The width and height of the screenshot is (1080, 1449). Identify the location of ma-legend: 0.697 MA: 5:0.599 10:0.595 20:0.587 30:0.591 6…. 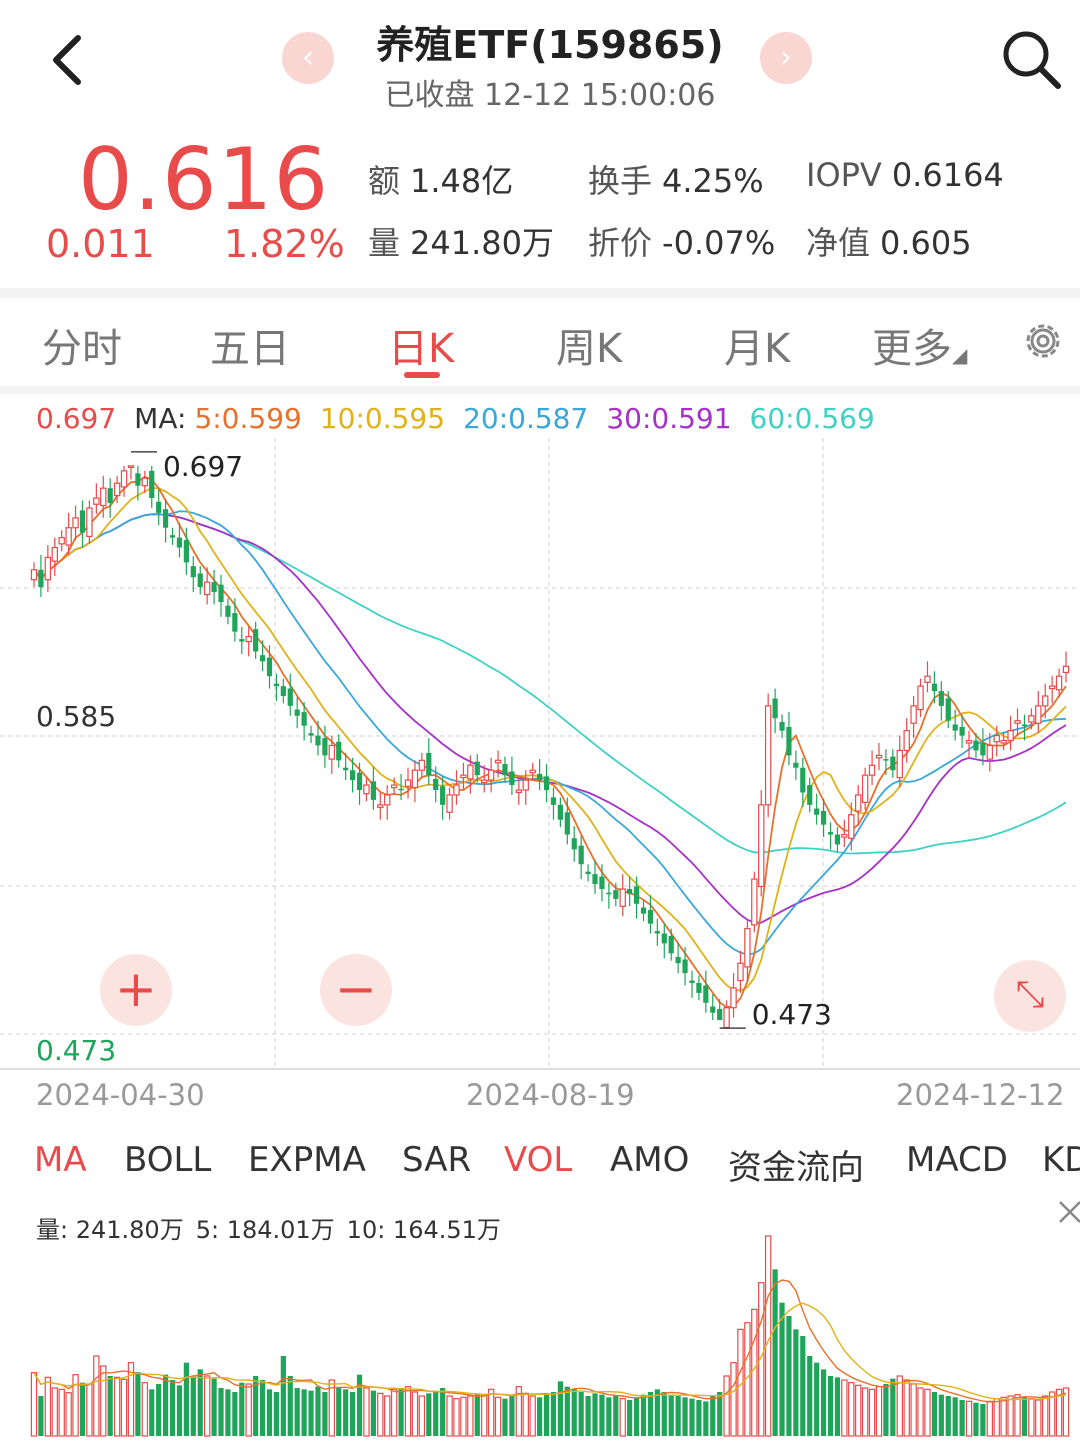
(464, 418).